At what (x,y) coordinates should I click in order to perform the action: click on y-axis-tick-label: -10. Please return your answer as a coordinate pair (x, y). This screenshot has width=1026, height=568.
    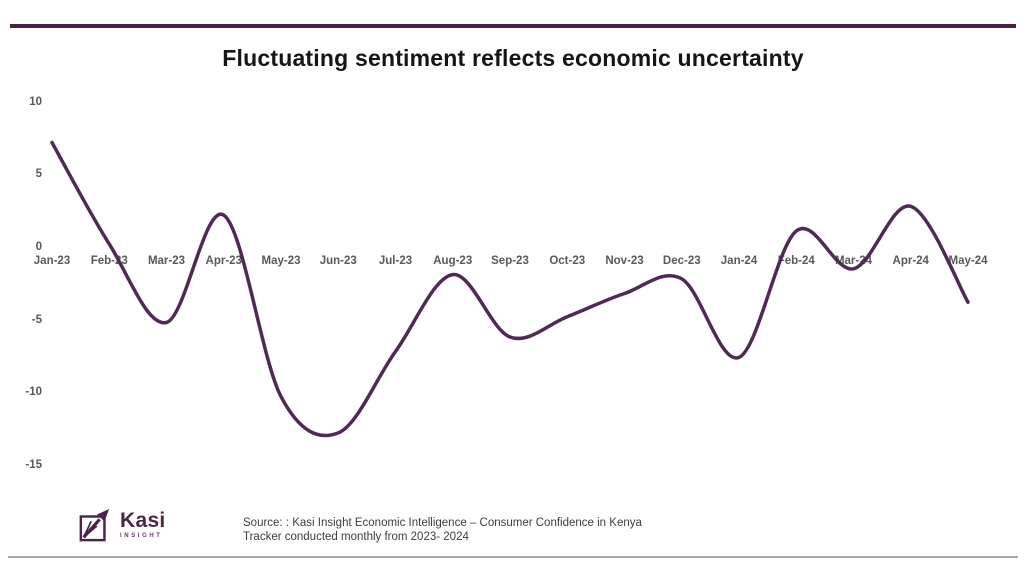
    Looking at the image, I should click on (33, 392).